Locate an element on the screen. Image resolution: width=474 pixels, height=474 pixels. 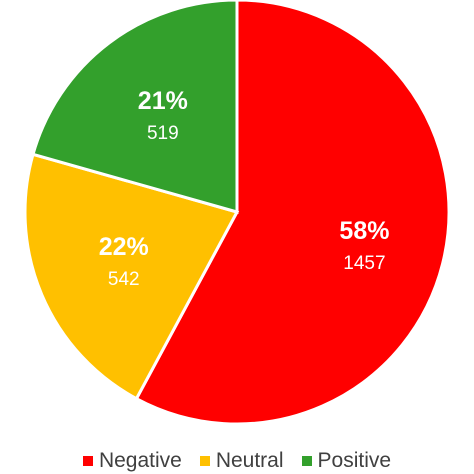
count-label-neutral: 542 is located at coordinates (124, 279).